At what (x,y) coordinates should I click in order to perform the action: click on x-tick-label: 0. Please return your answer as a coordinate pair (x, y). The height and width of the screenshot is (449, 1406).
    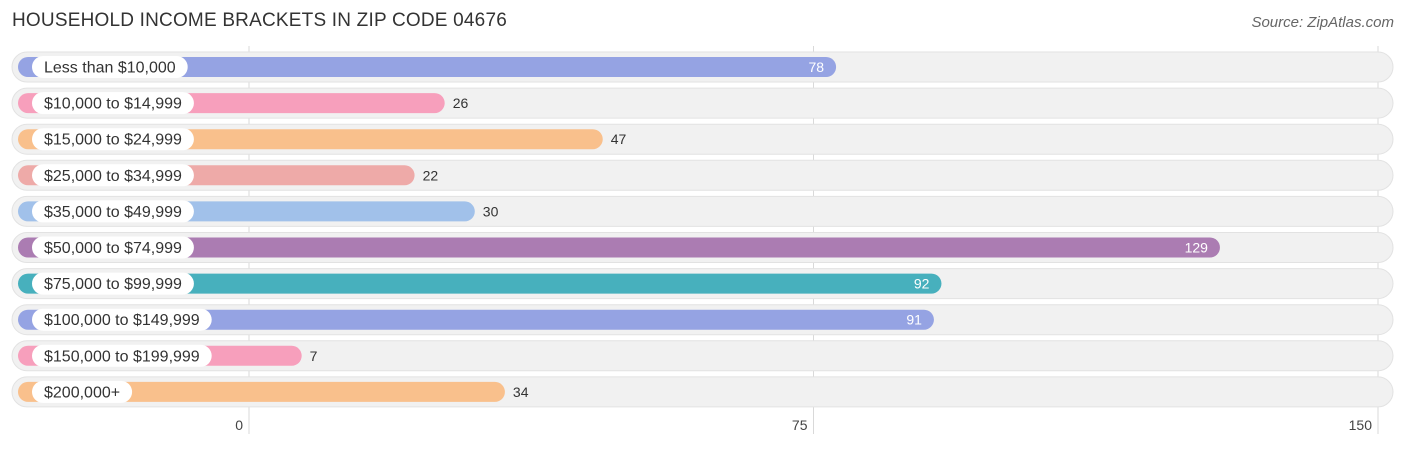
    Looking at the image, I should click on (239, 425).